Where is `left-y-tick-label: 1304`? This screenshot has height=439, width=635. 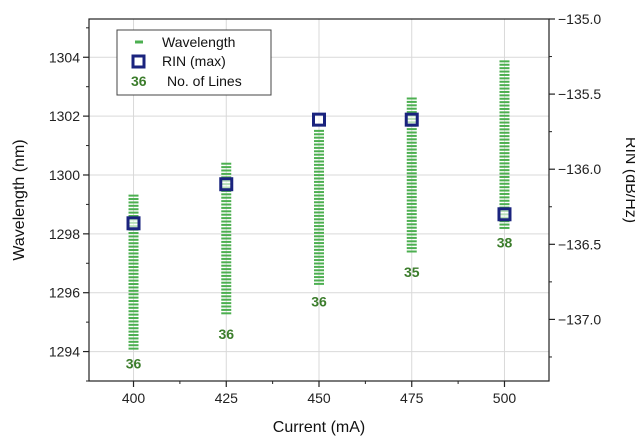 left-y-tick-label: 1304 is located at coordinates (64, 57).